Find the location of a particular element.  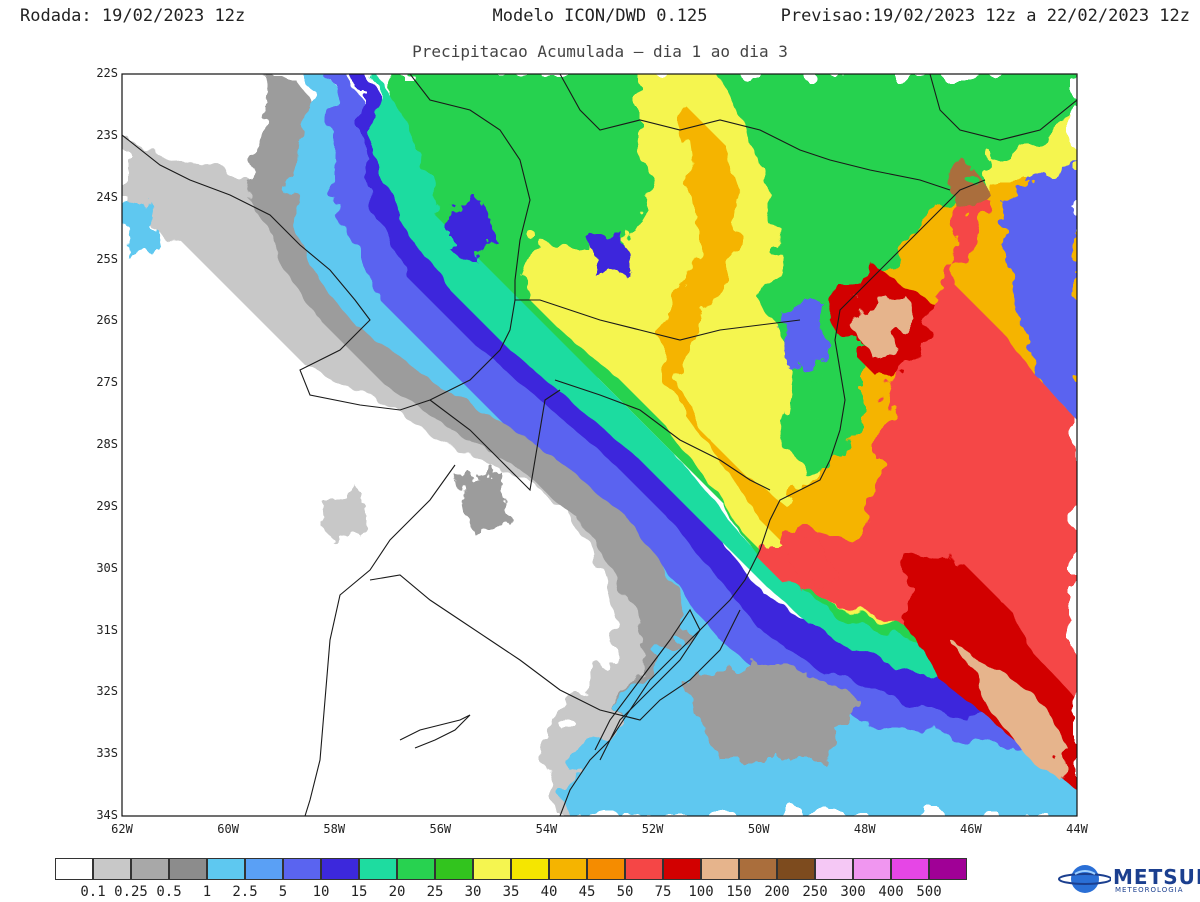

legend-label: 0.25 is located at coordinates (131, 892).